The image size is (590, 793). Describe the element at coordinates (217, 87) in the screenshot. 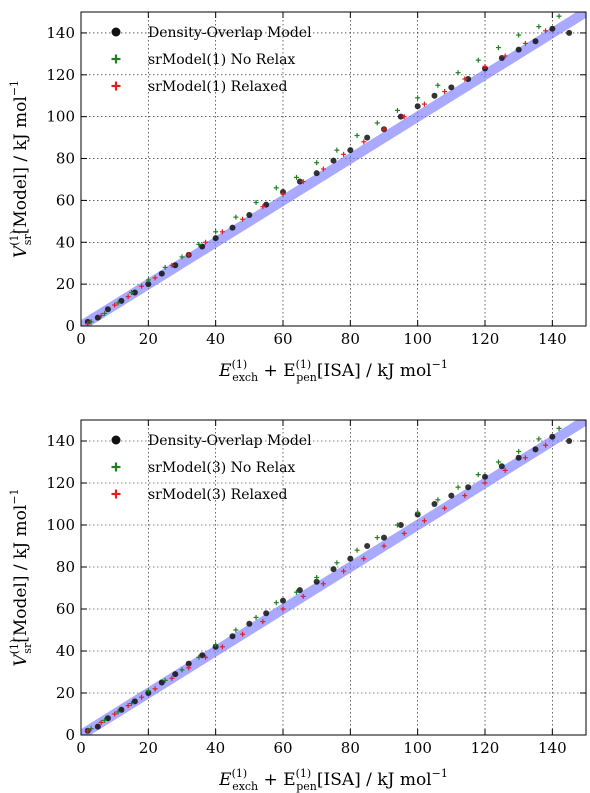

I see `legend-label: srModel(1) Relaxed` at that location.